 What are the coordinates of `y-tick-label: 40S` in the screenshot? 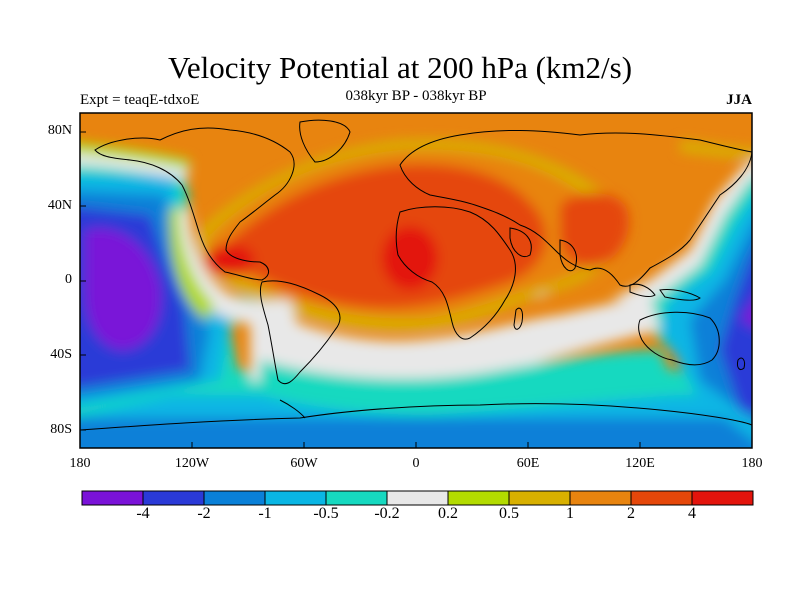 It's located at (61, 354).